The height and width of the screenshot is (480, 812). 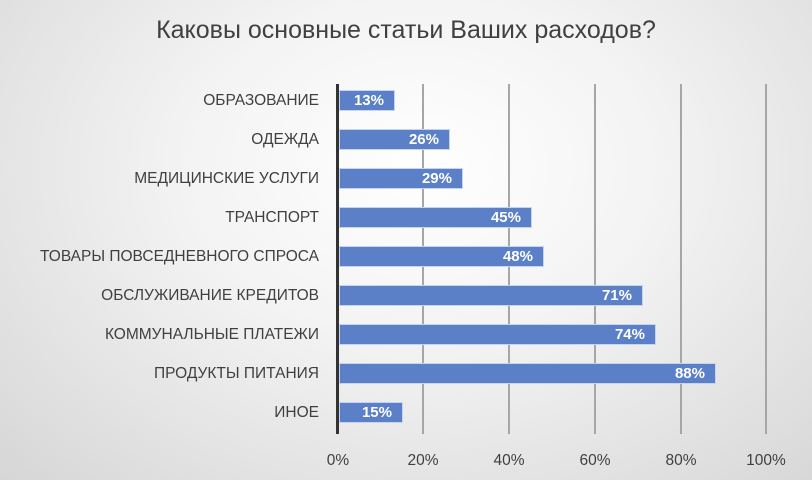 I want to click on category-label: ТРАНСПОРТ, so click(x=272, y=217).